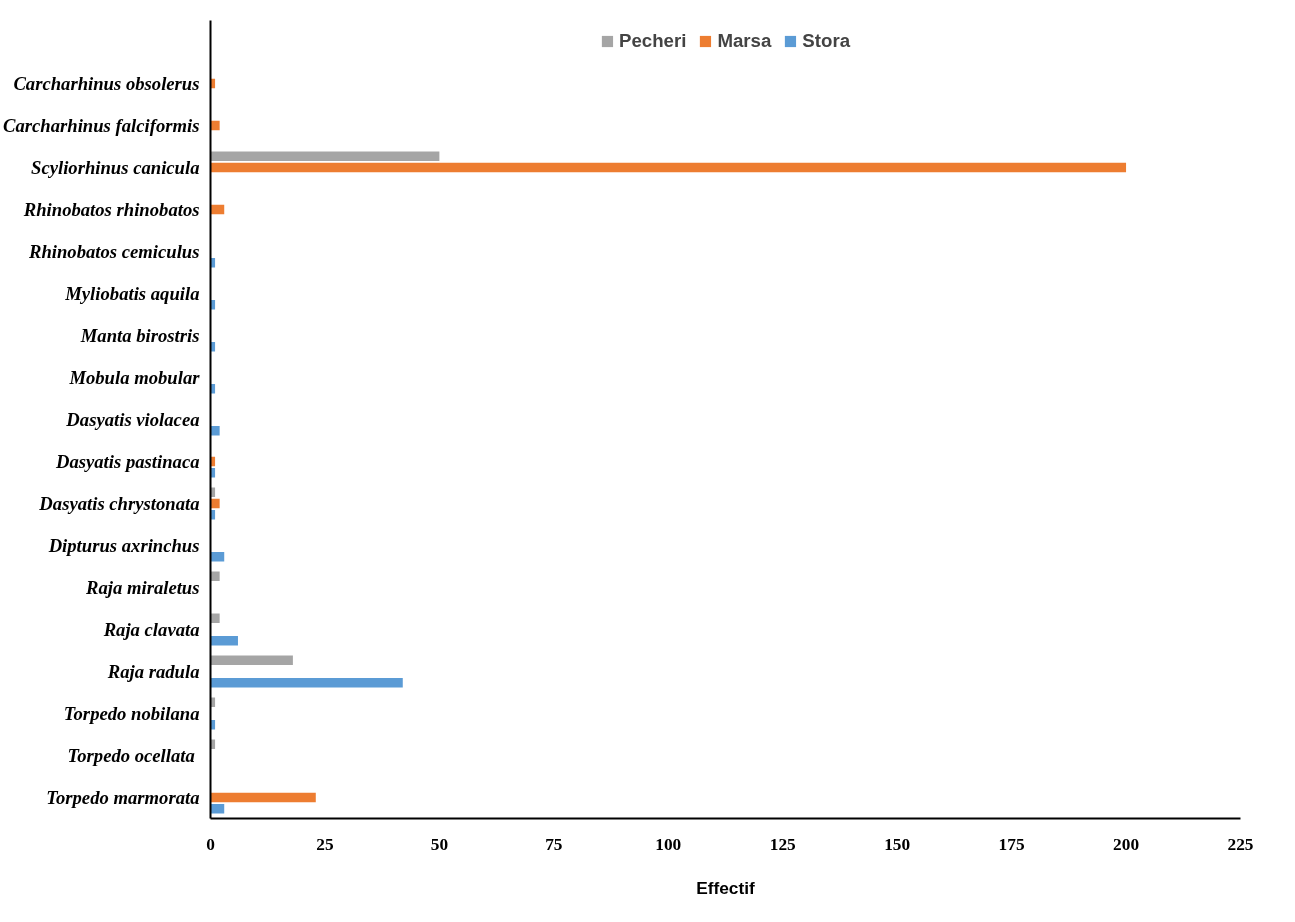 The height and width of the screenshot is (922, 1295). What do you see at coordinates (115, 167) in the screenshot?
I see `y-tick-label: Scyliorhinus canicula` at bounding box center [115, 167].